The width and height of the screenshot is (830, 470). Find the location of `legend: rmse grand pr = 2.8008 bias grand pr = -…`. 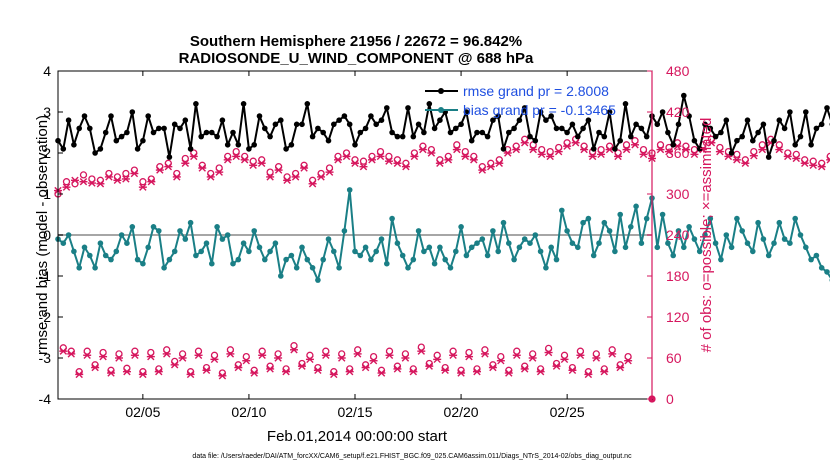

legend: rmse grand pr = 2.8008 bias grand pr = -… is located at coordinates (520, 100).